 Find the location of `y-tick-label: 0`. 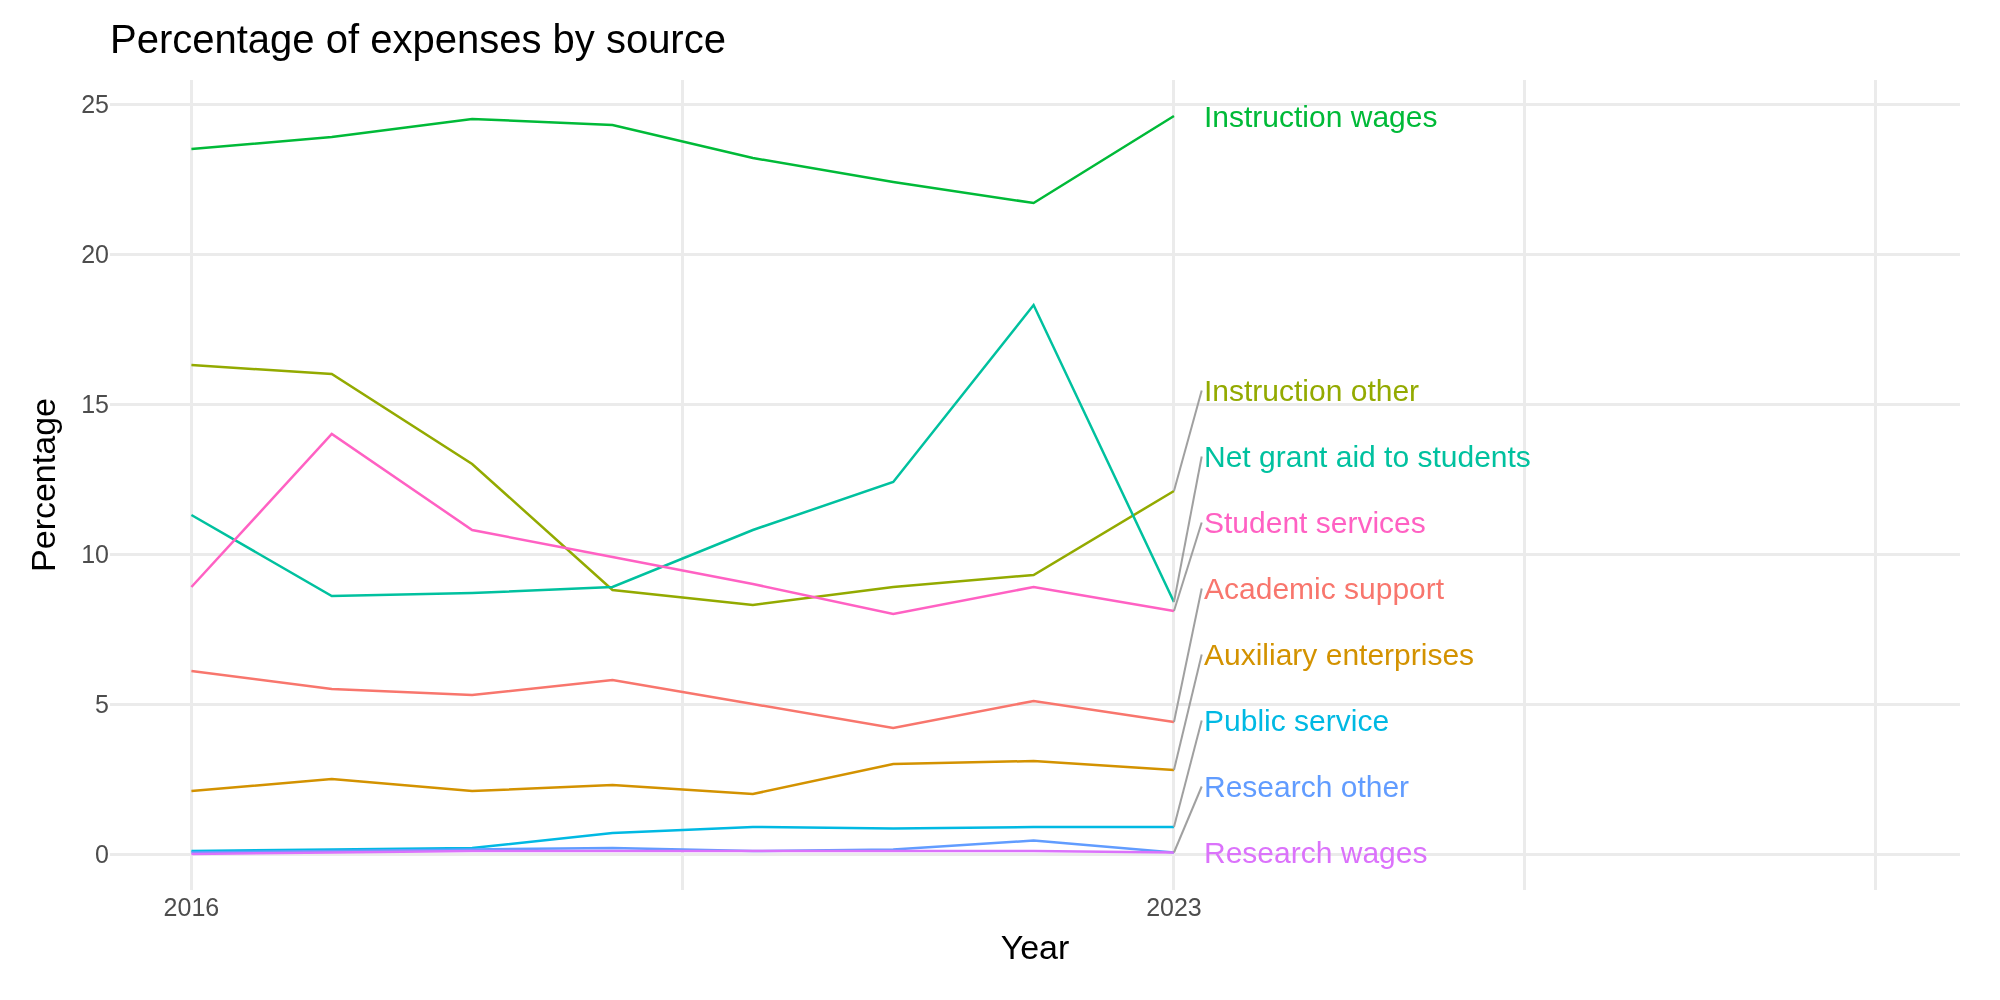

y-tick-label: 0 is located at coordinates (102, 853).